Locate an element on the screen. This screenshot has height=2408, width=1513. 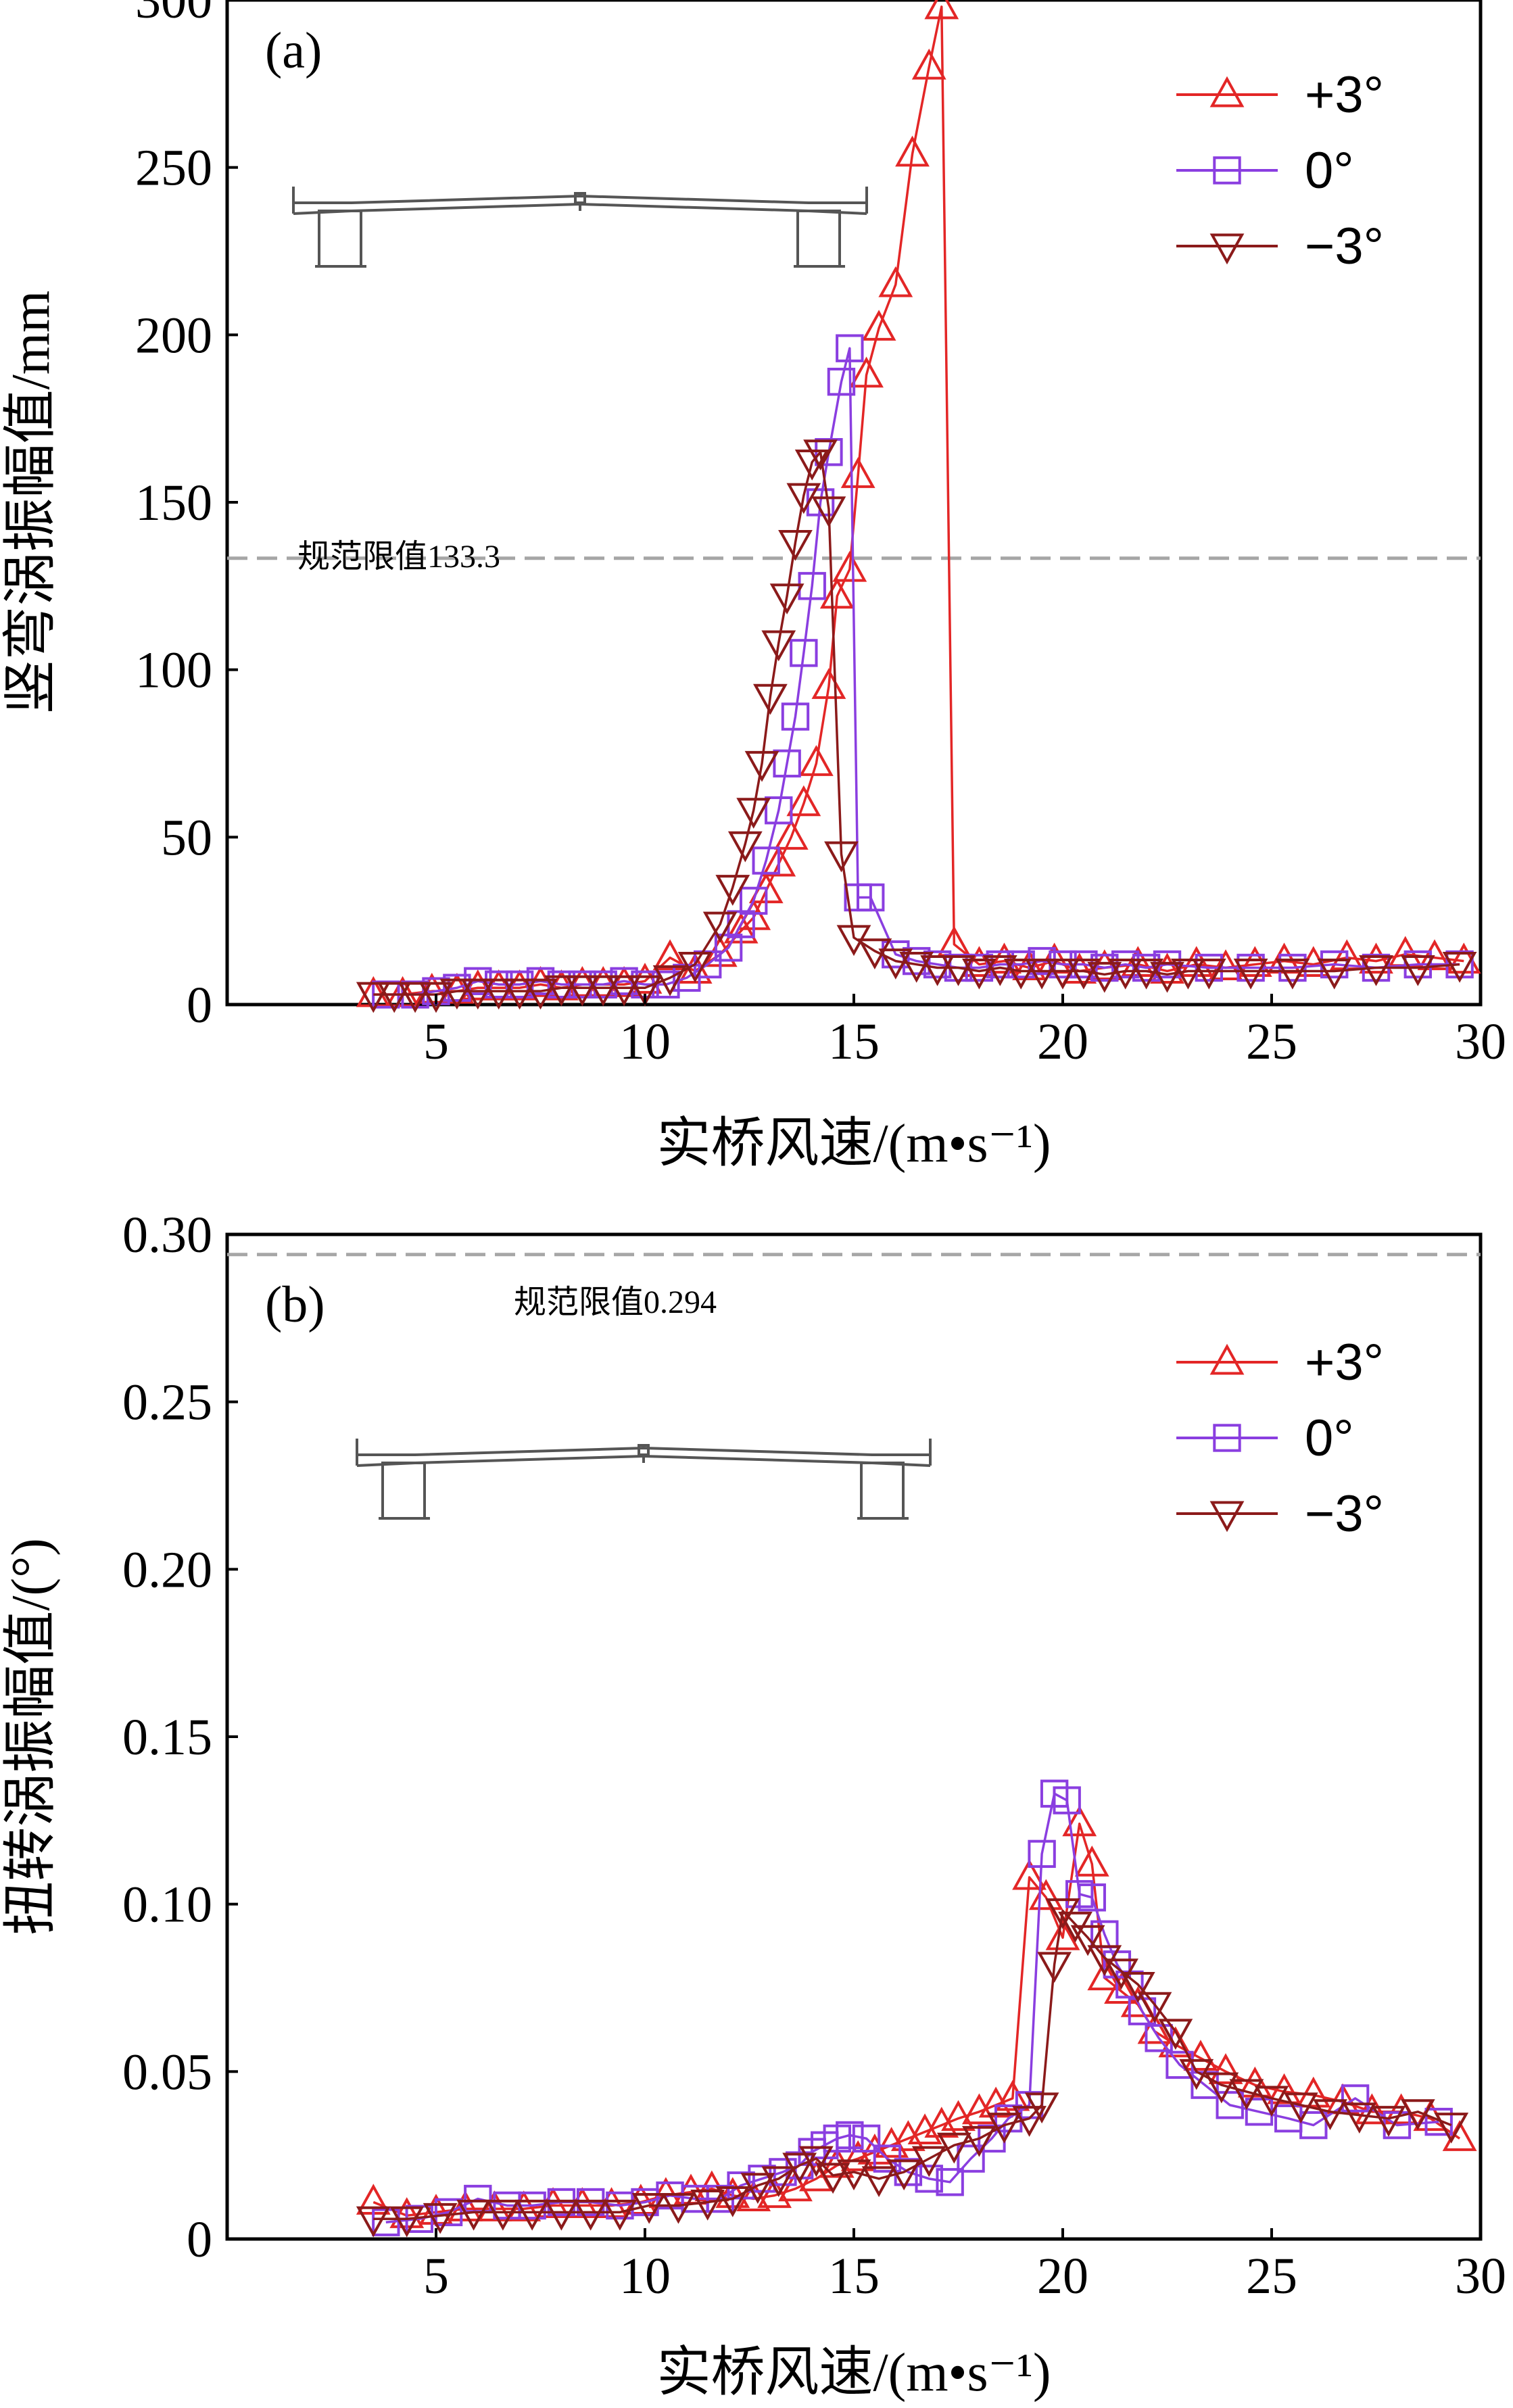
chart-a-legend: +3° 0° −3° is located at coordinates (1280, 170).